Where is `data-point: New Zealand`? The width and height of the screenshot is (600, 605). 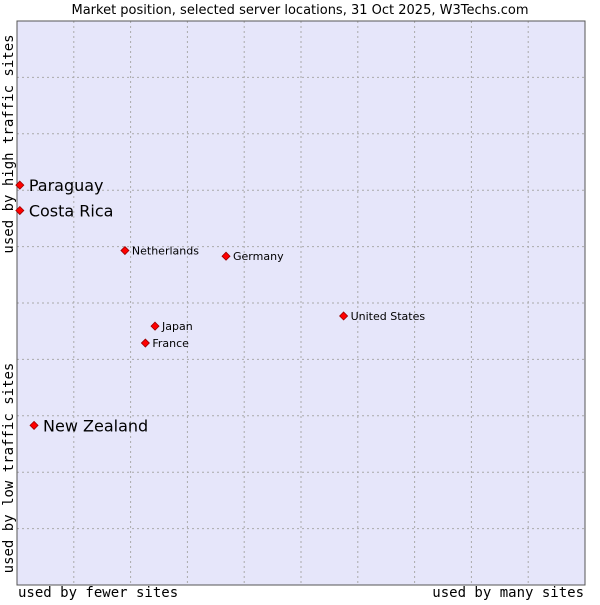
data-point: New Zealand is located at coordinates (88, 425).